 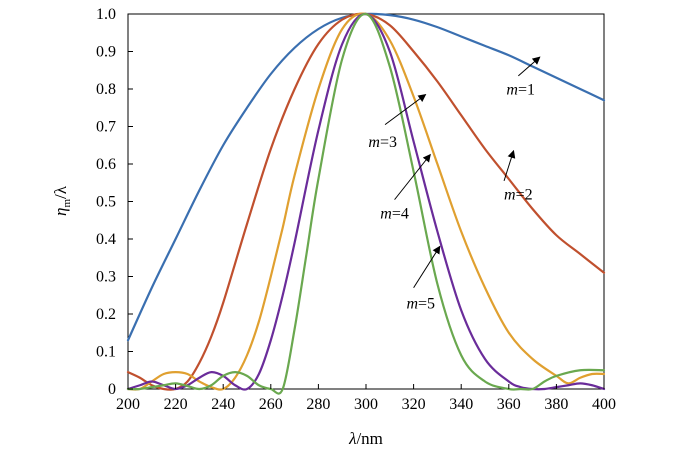 What do you see at coordinates (604, 404) in the screenshot?
I see `x-tick-label: 400` at bounding box center [604, 404].